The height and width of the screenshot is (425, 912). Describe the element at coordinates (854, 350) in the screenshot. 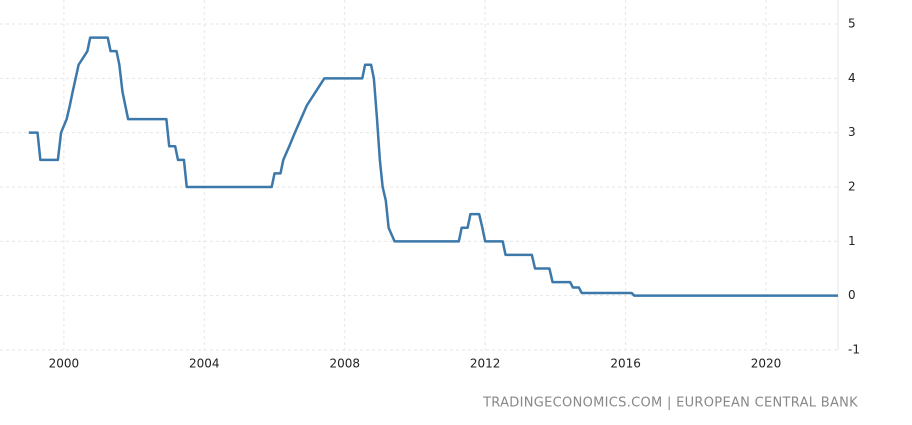

I see `y-tick-label: -1` at that location.